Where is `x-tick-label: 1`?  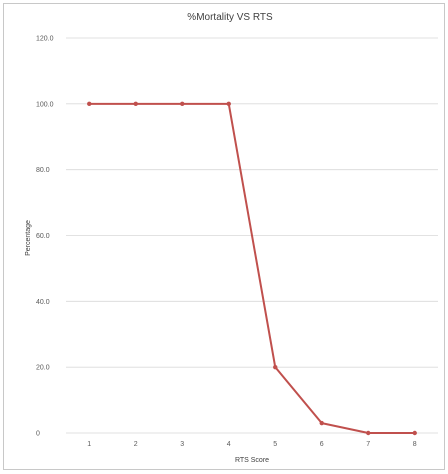 x-tick-label: 1 is located at coordinates (89, 444).